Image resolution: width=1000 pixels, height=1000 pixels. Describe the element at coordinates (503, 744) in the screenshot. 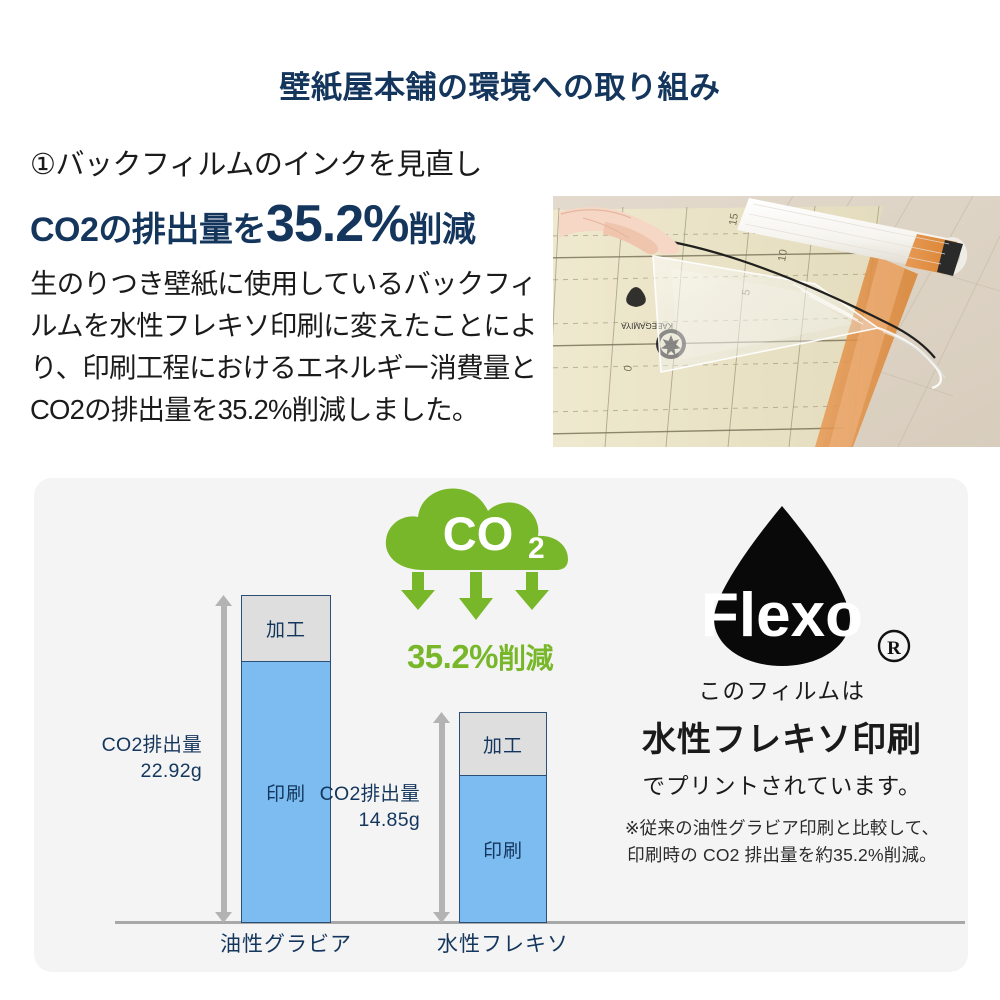

I see `bar-flexo-segment-process: 加工` at that location.